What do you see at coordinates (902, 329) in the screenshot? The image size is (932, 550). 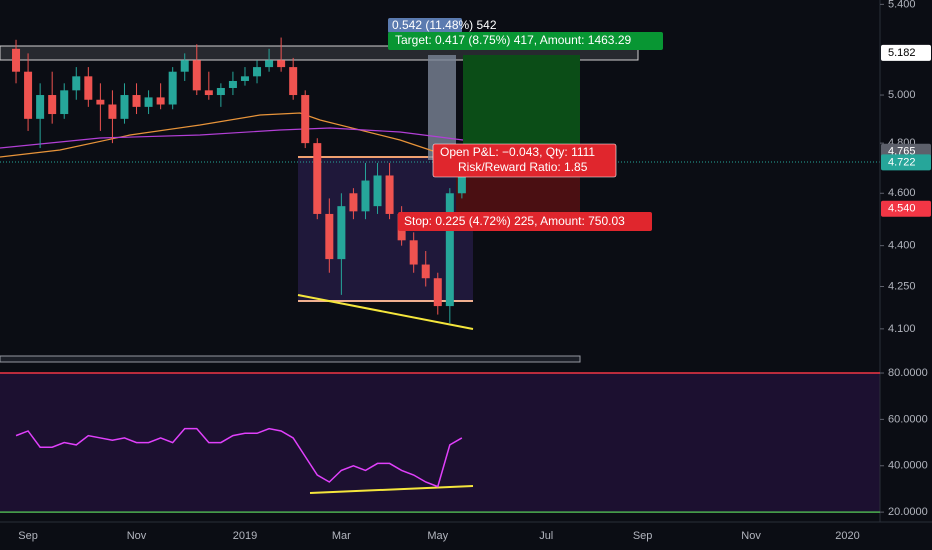 I see `y-tick-label: 4.100` at bounding box center [902, 329].